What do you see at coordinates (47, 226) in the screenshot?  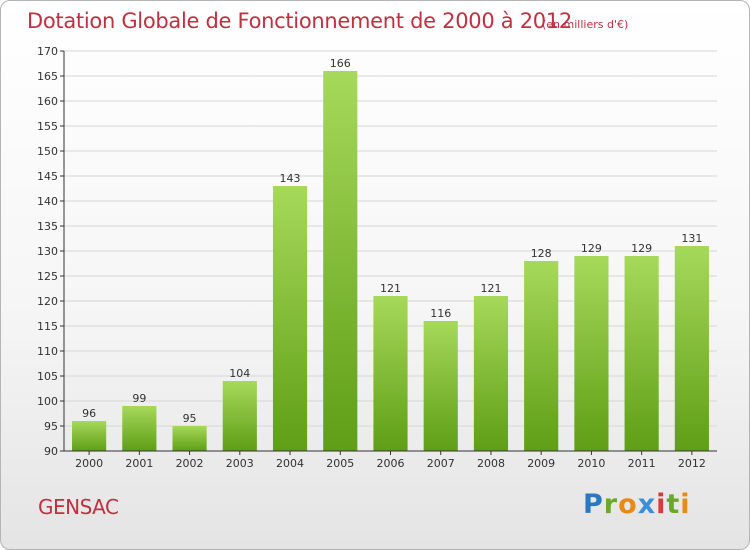 I see `y-tick-label: 135` at bounding box center [47, 226].